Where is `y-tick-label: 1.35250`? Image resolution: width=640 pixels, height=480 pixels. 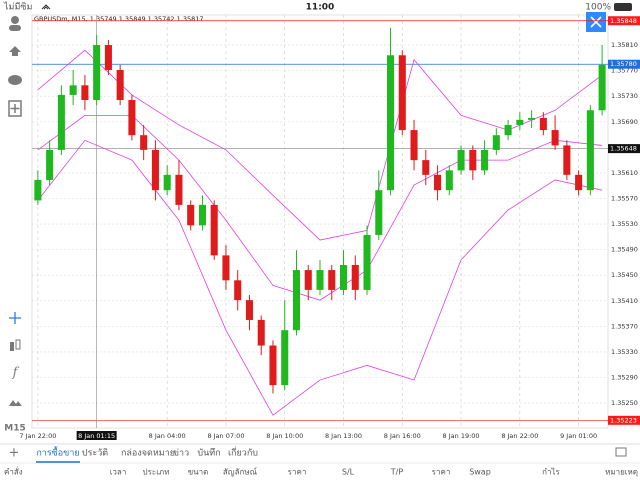 y-tick-label: 1.35250 is located at coordinates (624, 403).